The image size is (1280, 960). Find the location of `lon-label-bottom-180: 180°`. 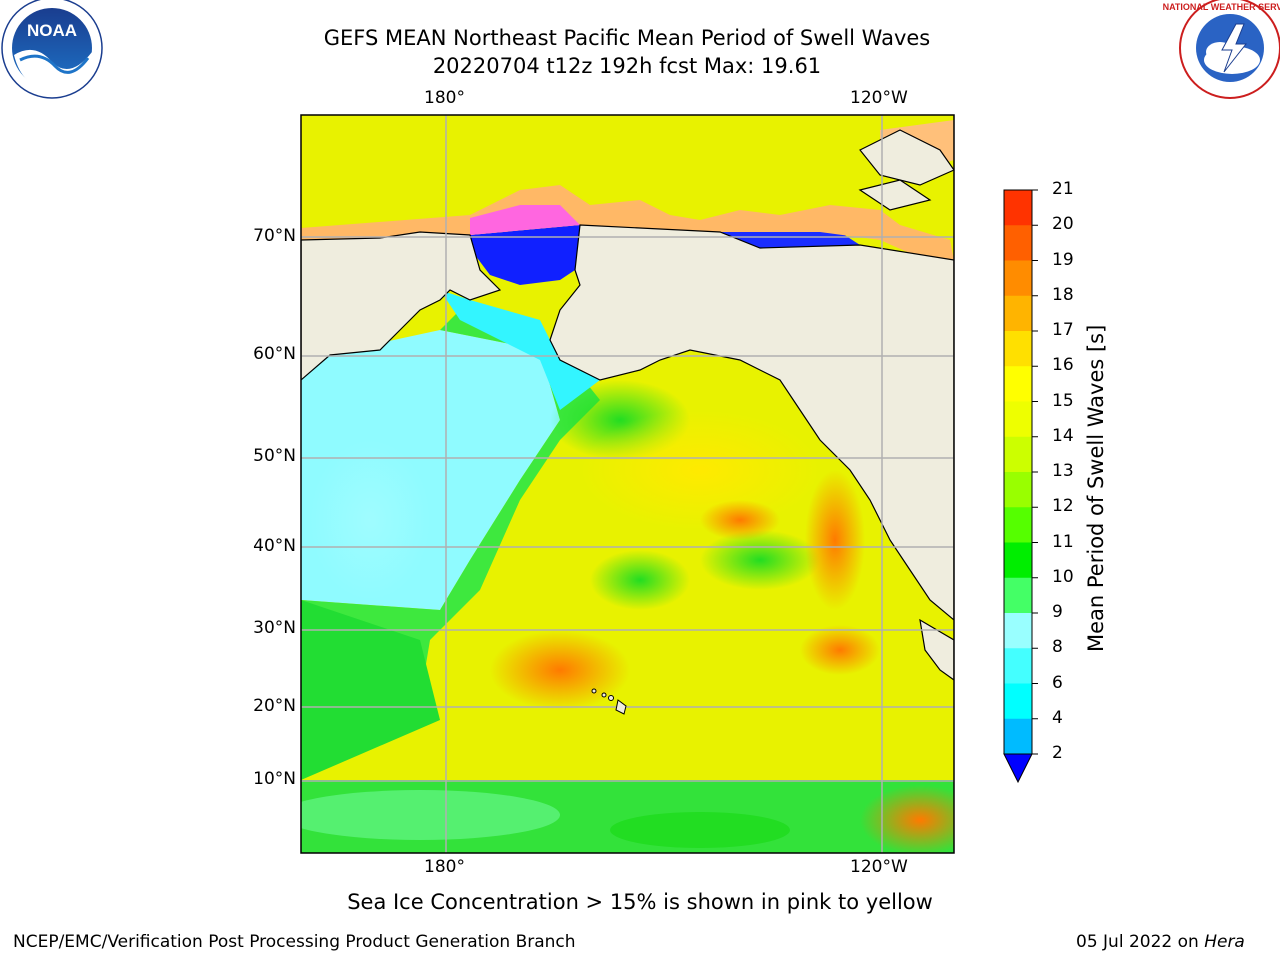

lon-label-bottom-180: 180° is located at coordinates (444, 867).